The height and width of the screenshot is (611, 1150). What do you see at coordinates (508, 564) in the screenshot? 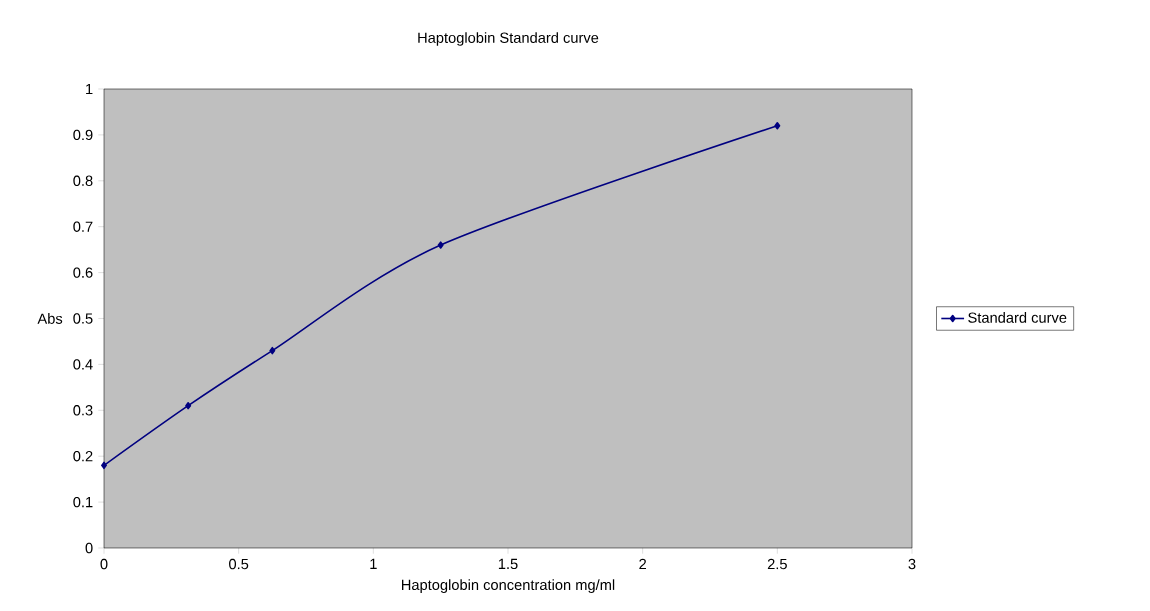
I see `x-tick-label: 1.5` at bounding box center [508, 564].